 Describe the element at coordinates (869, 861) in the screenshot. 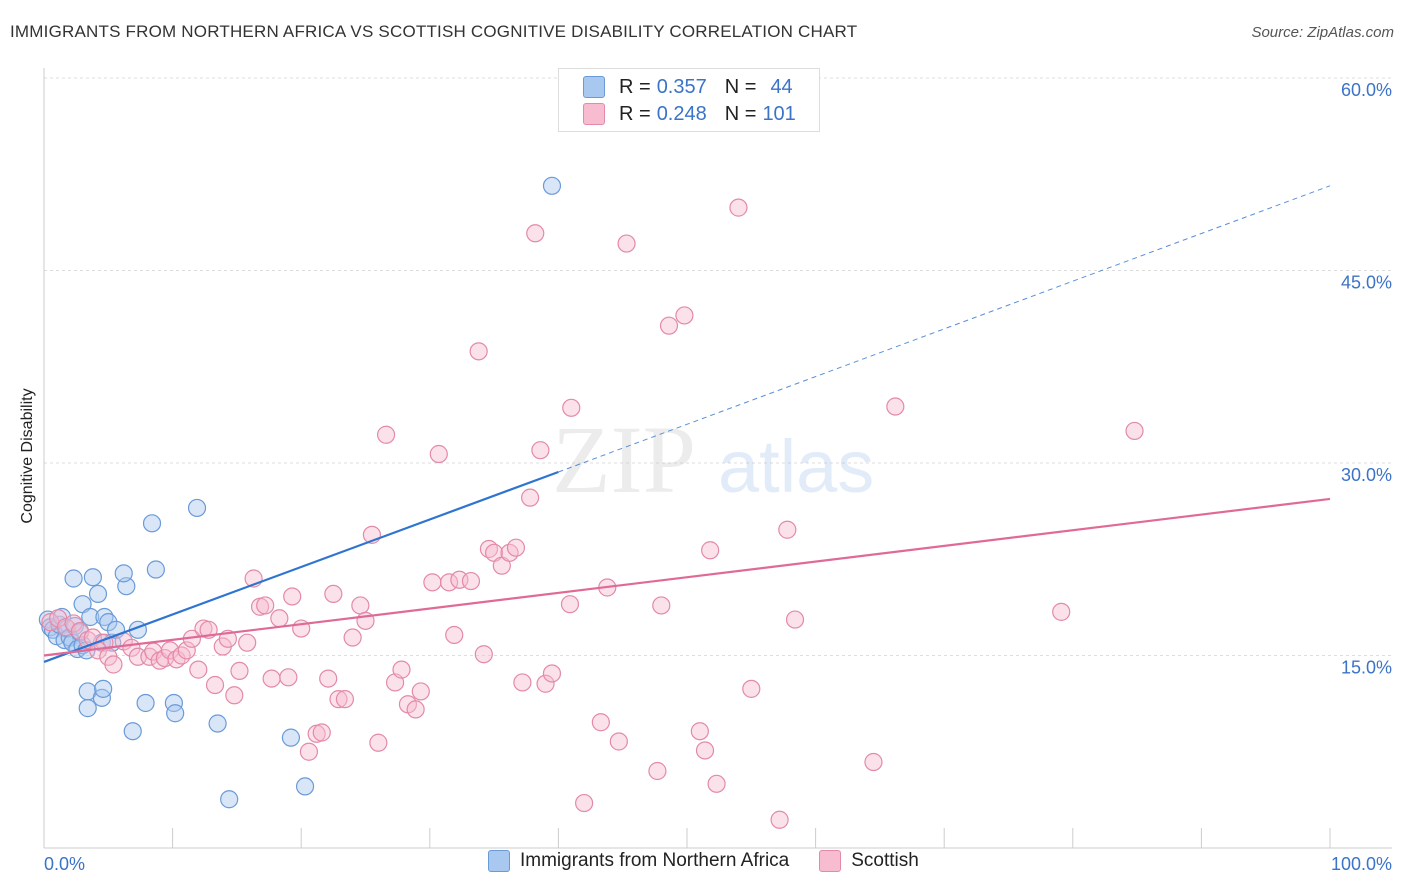

I see `series-legend-item-scottish: Scottish` at that location.